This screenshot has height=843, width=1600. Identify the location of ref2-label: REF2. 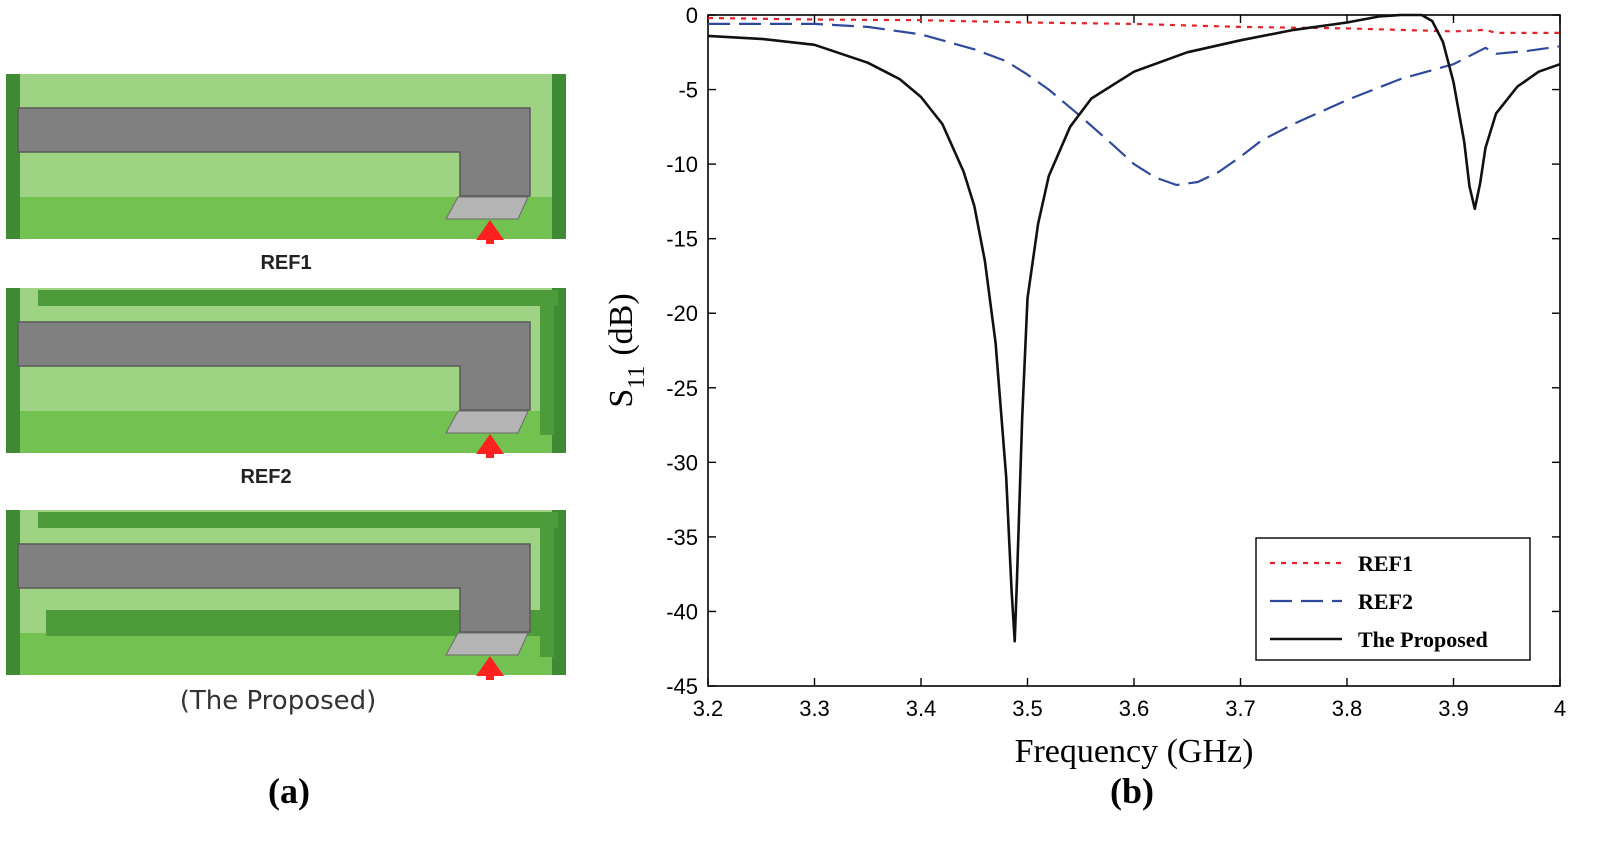
(266, 477).